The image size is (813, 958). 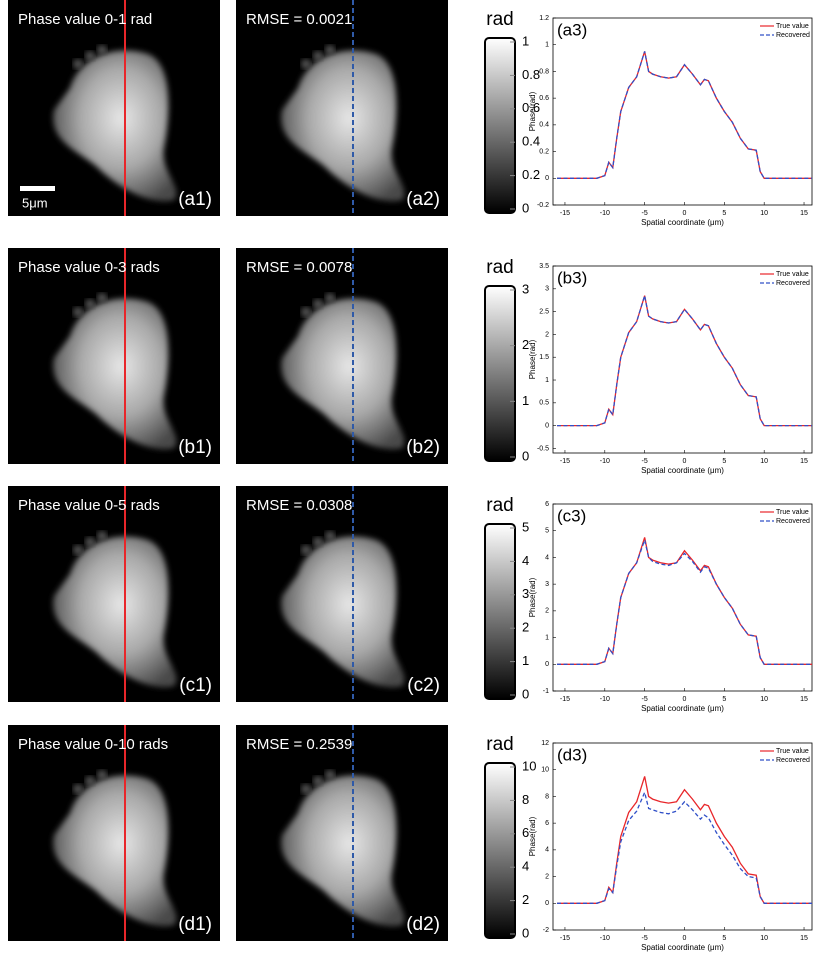 I want to click on y-tick-label: 1, so click(x=547, y=380).